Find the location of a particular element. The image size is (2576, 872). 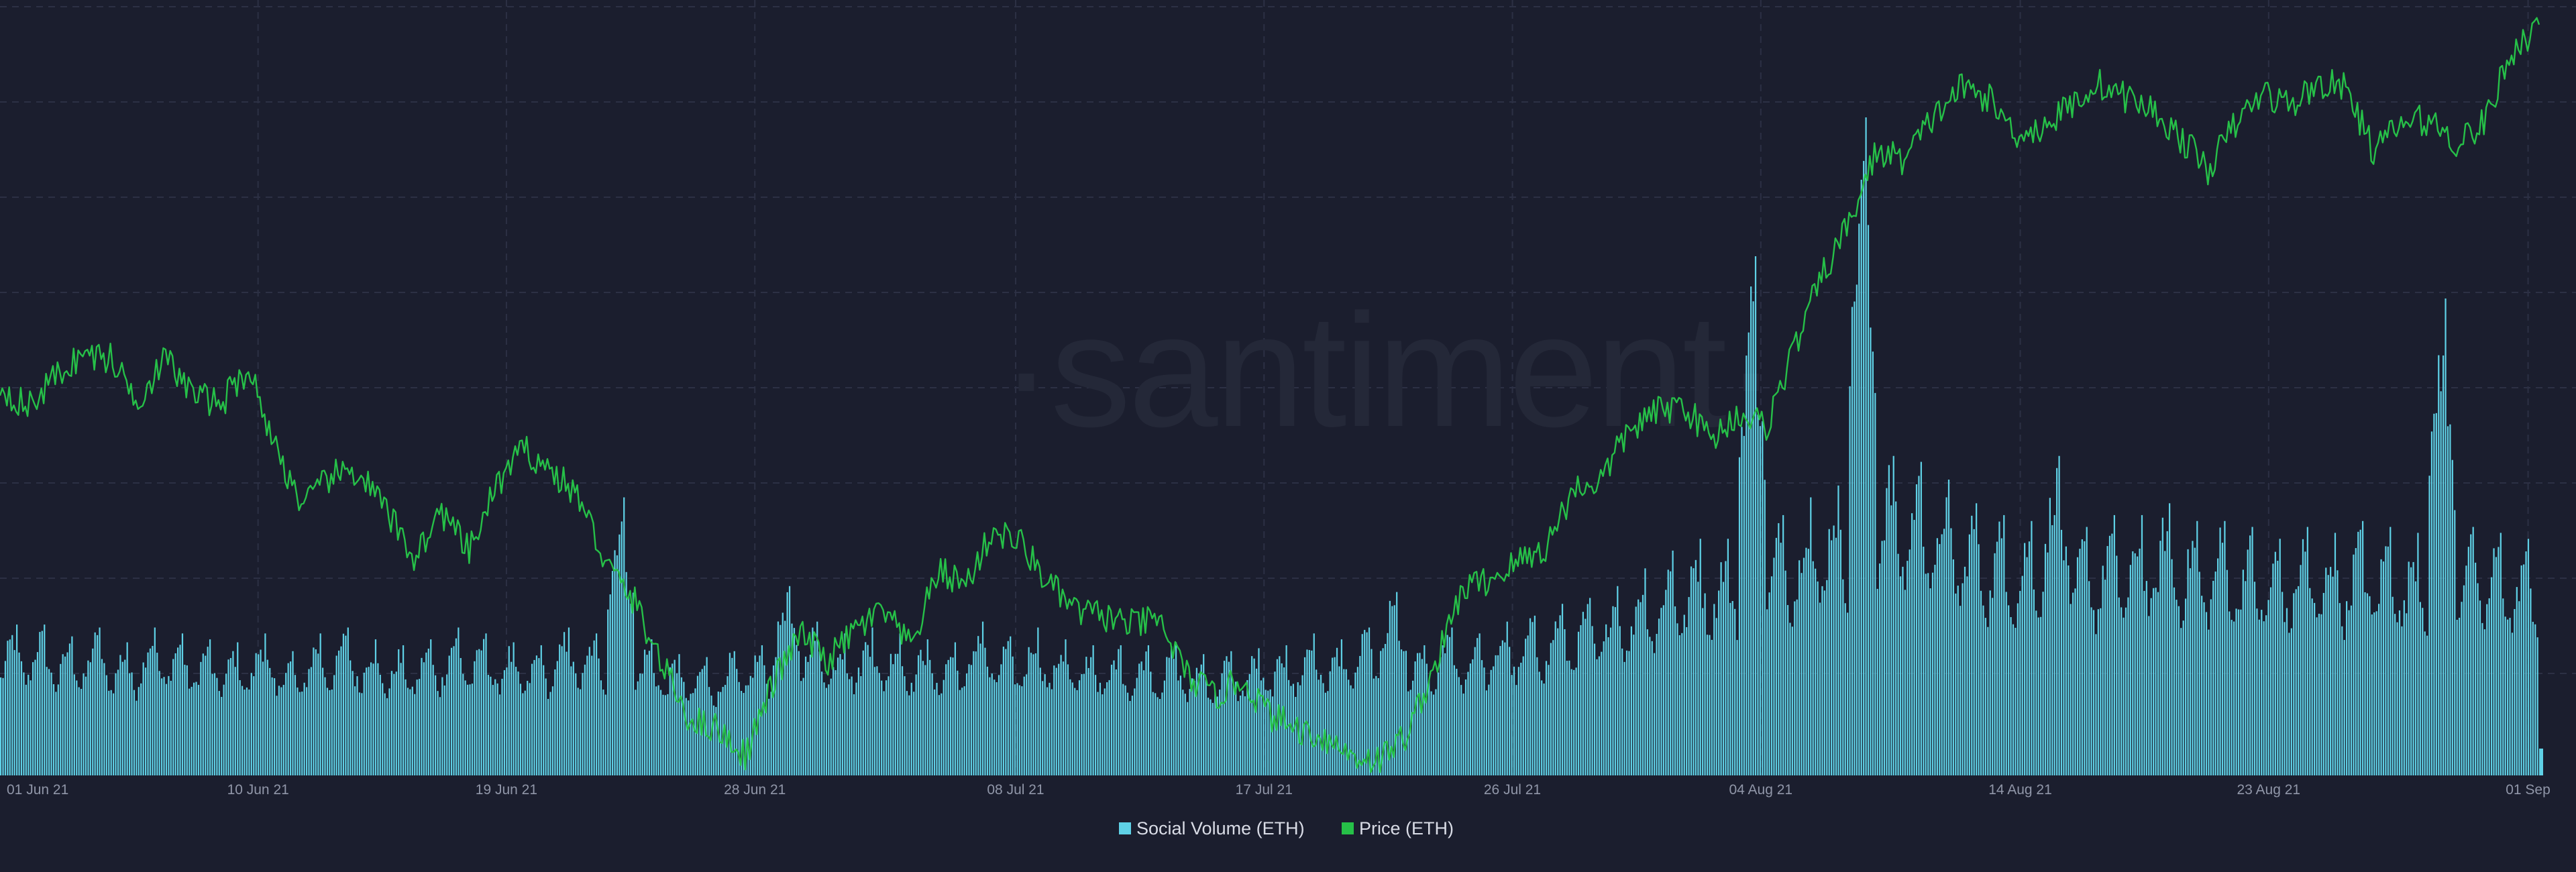

legend-label-social-volume: Social Volume (ETH) is located at coordinates (1220, 828).